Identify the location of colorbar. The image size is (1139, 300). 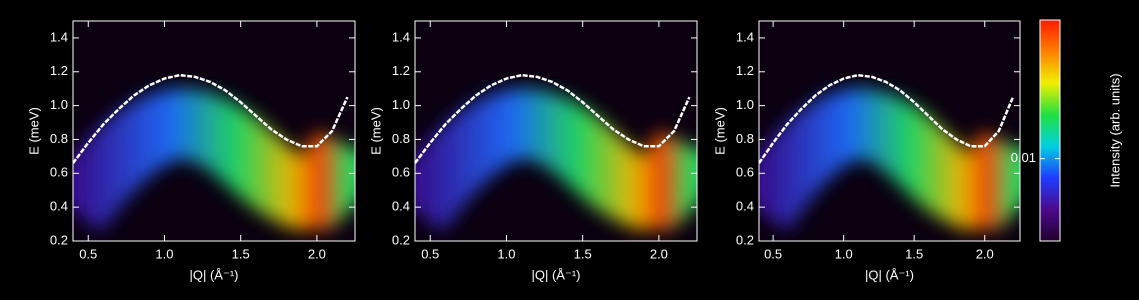
(1050, 130).